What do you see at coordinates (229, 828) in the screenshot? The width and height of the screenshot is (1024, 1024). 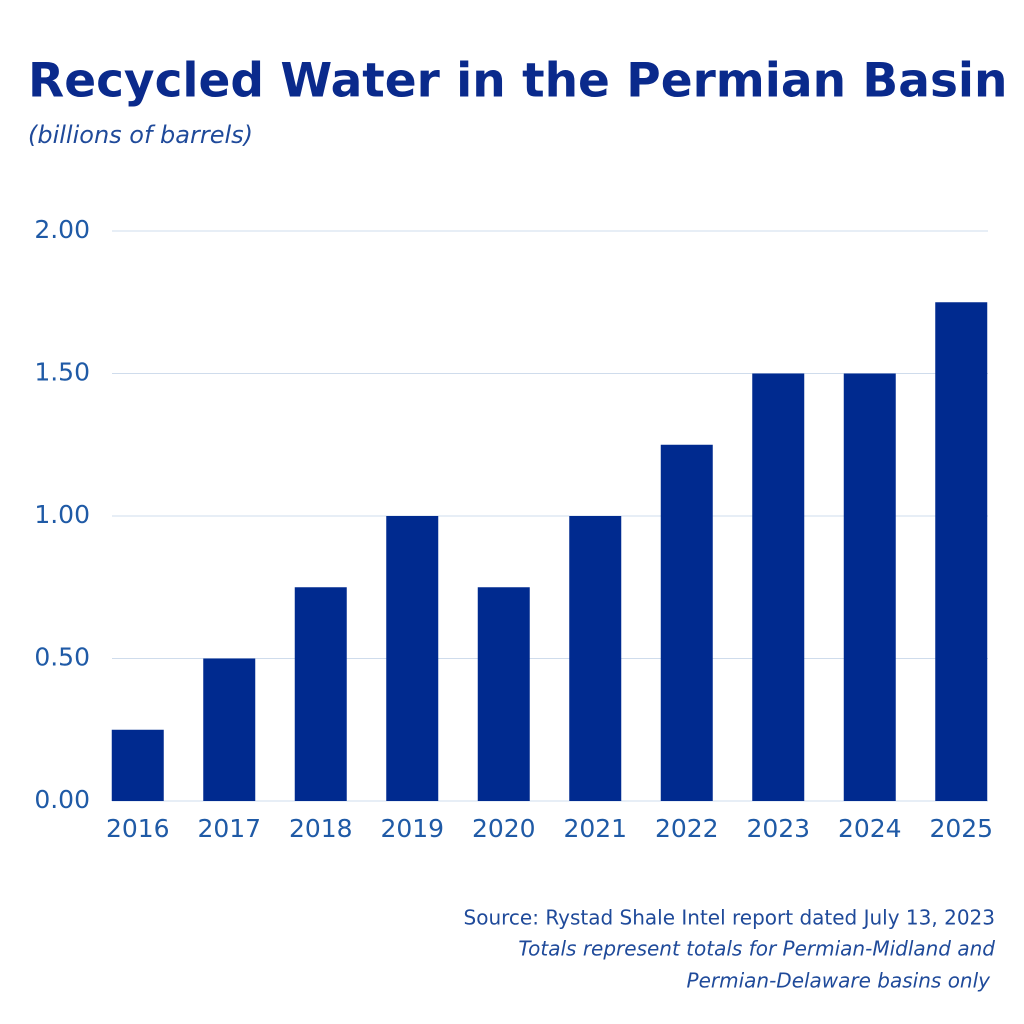 I see `x-tick-label: 2017` at bounding box center [229, 828].